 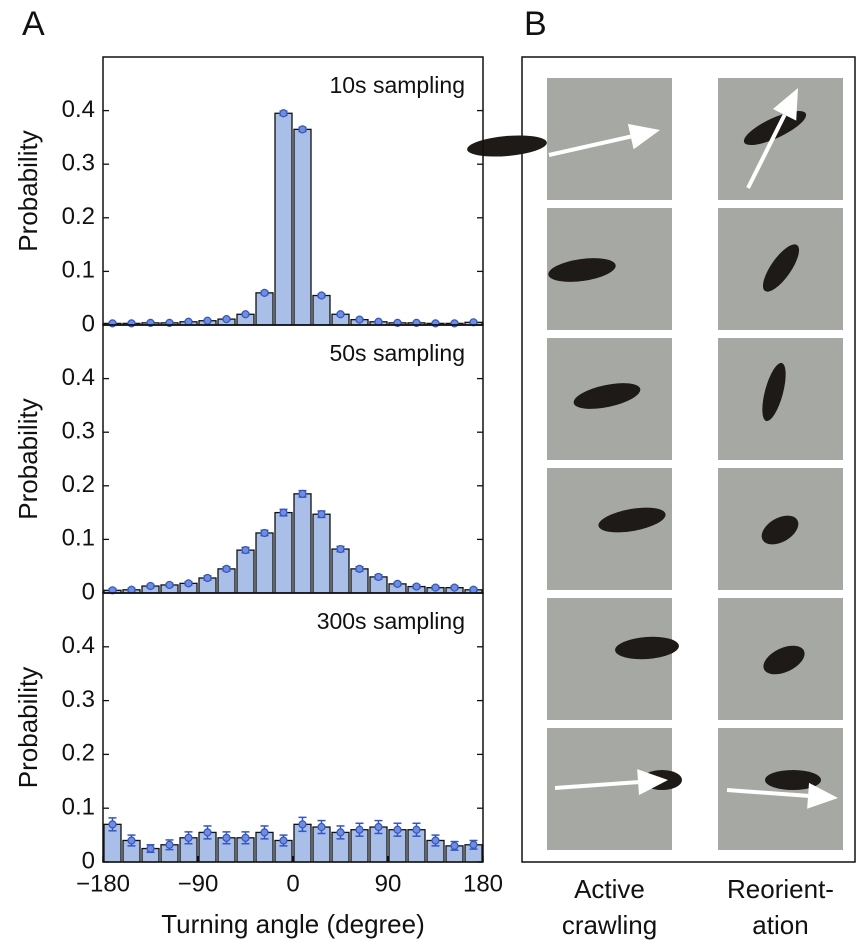 What do you see at coordinates (397, 353) in the screenshot?
I see `annotation: 50s sampling` at bounding box center [397, 353].